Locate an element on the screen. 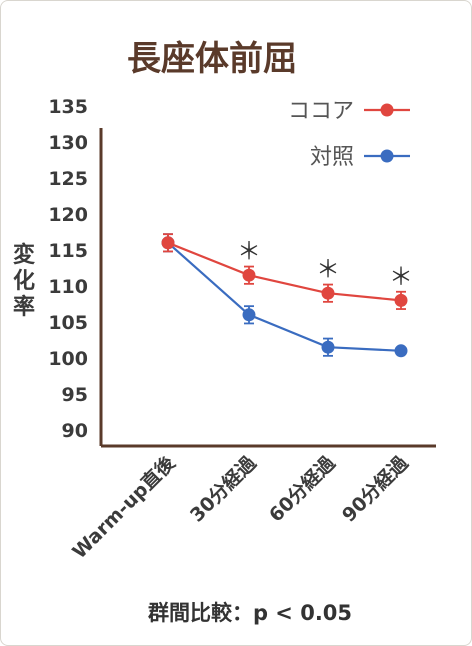 Image resolution: width=472 pixels, height=646 pixels. y-tick-label: 120 is located at coordinates (68, 215).